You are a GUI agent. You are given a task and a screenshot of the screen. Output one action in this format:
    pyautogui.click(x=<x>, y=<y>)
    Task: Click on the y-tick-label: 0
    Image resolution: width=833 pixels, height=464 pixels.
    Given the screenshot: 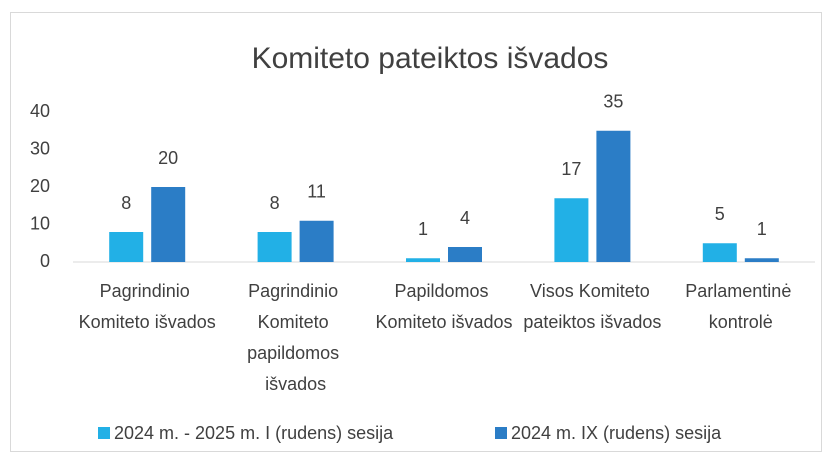 What is the action you would take?
    pyautogui.click(x=45, y=261)
    